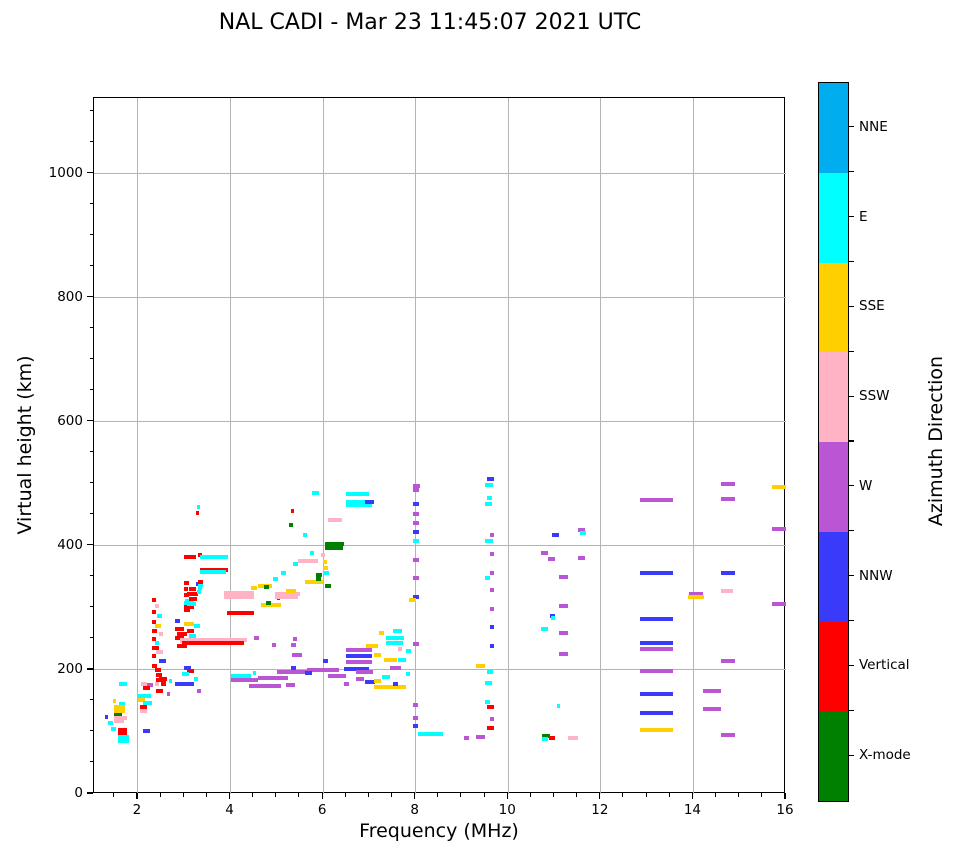  Describe the element at coordinates (833, 756) in the screenshot. I see `colorbar-cell-x-mode` at that location.